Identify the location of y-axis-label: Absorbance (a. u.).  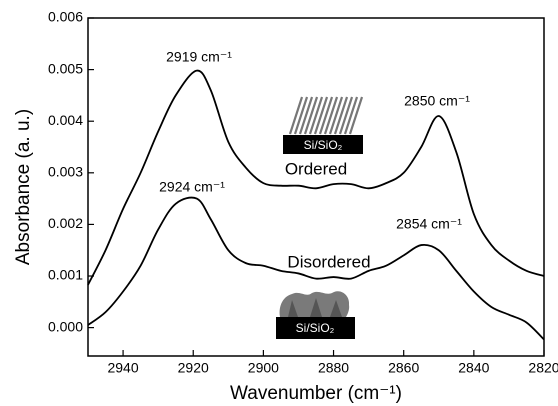
(23, 187).